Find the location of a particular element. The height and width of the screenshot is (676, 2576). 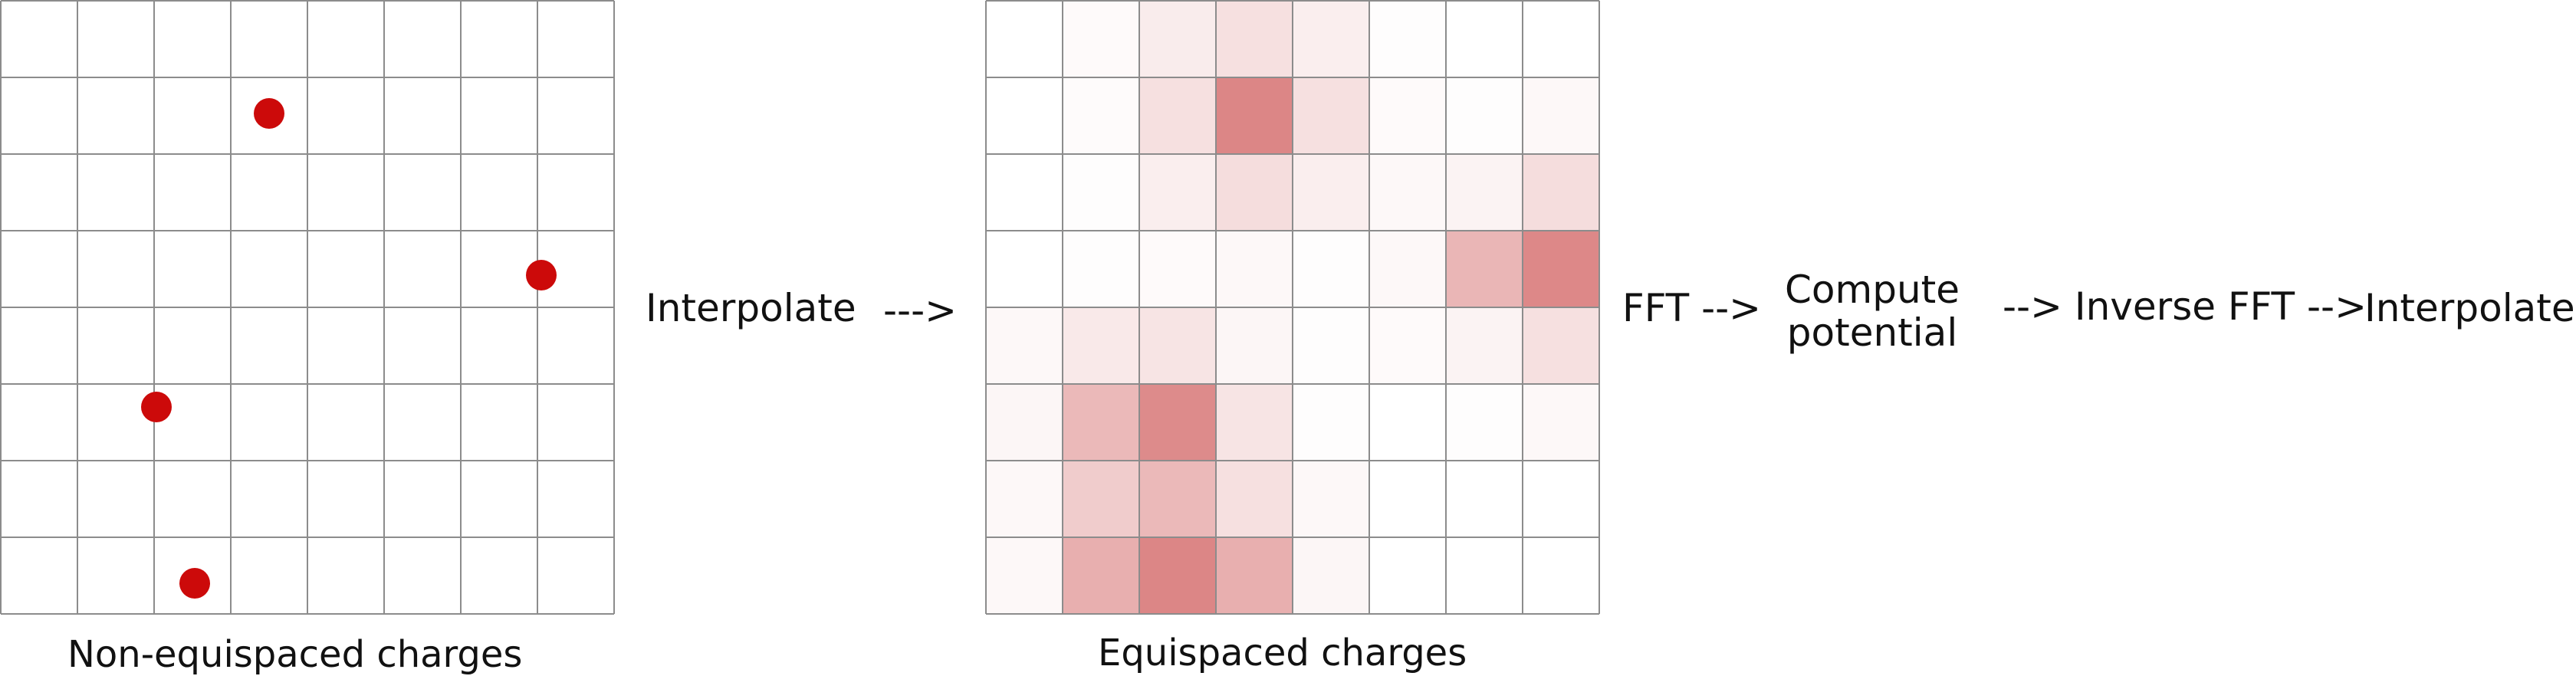

step-inverse-fft: --> Inverse FFT --> is located at coordinates (2185, 306).